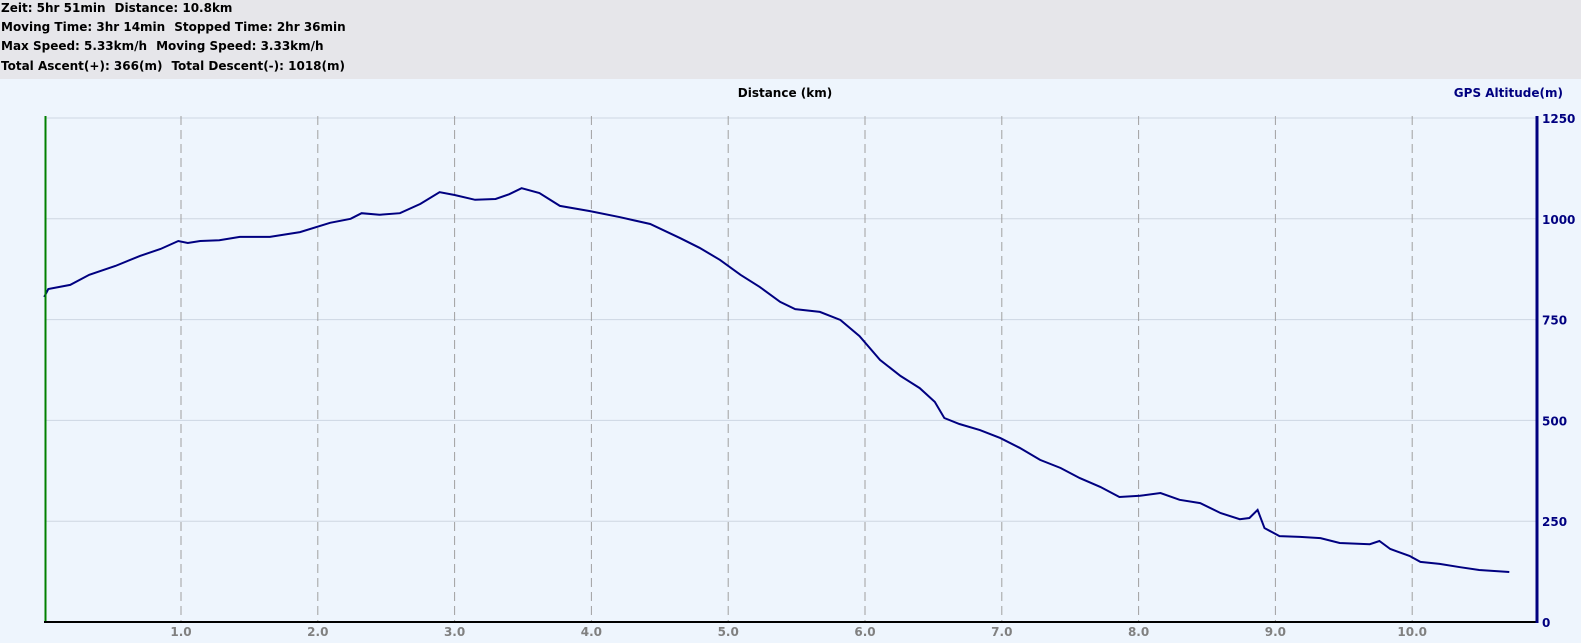  Describe the element at coordinates (240, 46) in the screenshot. I see `moving-speed: Moving Speed: 3.33km/h` at that location.